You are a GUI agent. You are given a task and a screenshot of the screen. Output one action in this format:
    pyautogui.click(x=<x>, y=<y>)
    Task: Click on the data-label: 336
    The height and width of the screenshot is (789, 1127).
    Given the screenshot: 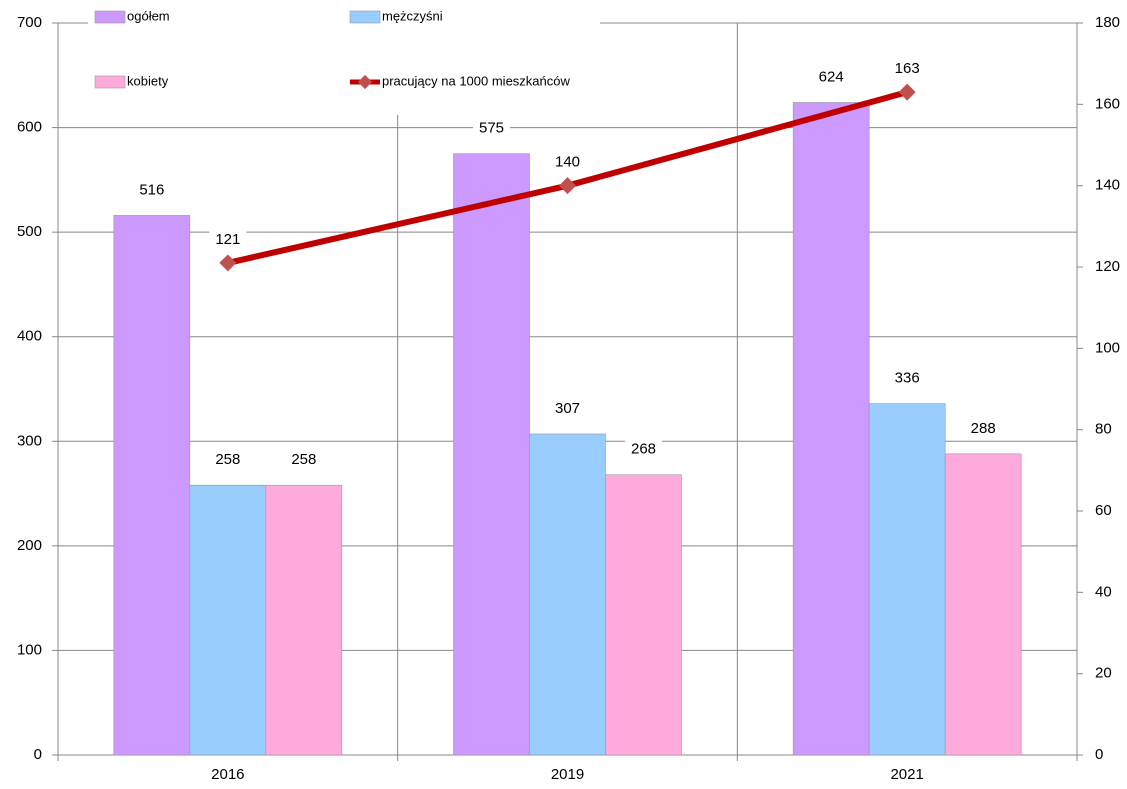 What is the action you would take?
    pyautogui.click(x=907, y=378)
    